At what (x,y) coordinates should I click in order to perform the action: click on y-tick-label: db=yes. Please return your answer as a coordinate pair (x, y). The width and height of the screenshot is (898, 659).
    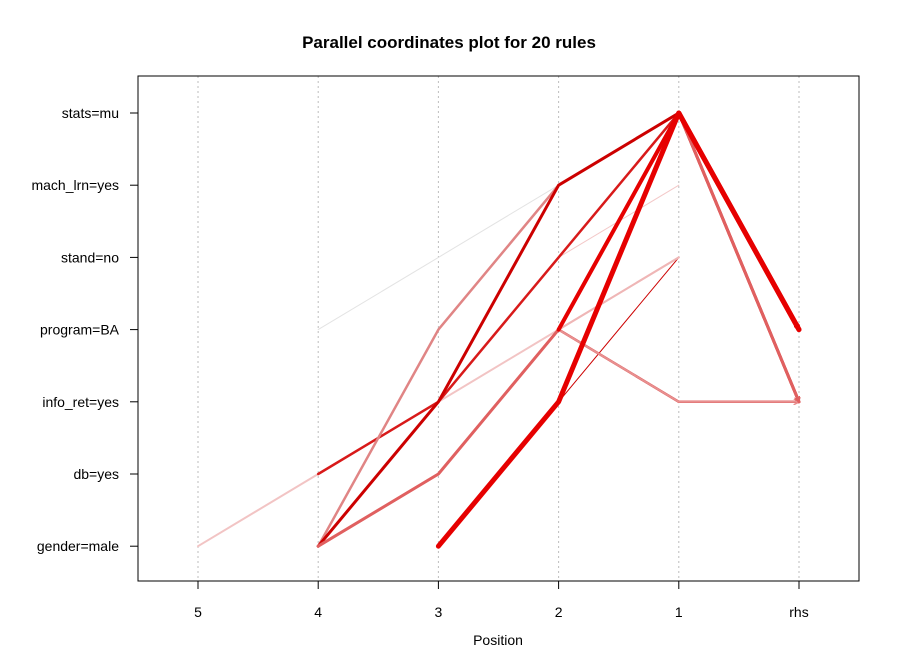
    Looking at the image, I should click on (96, 474).